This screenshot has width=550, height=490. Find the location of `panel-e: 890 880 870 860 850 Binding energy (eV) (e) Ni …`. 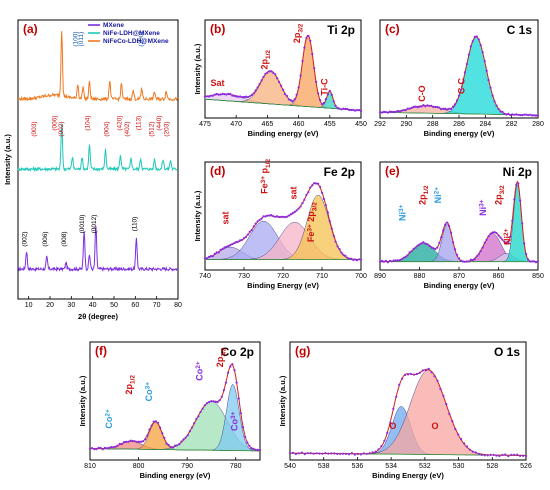

panel-e: 890 880 870 860 850 Binding energy (eV) (e) Ni … is located at coordinates (459, 225).